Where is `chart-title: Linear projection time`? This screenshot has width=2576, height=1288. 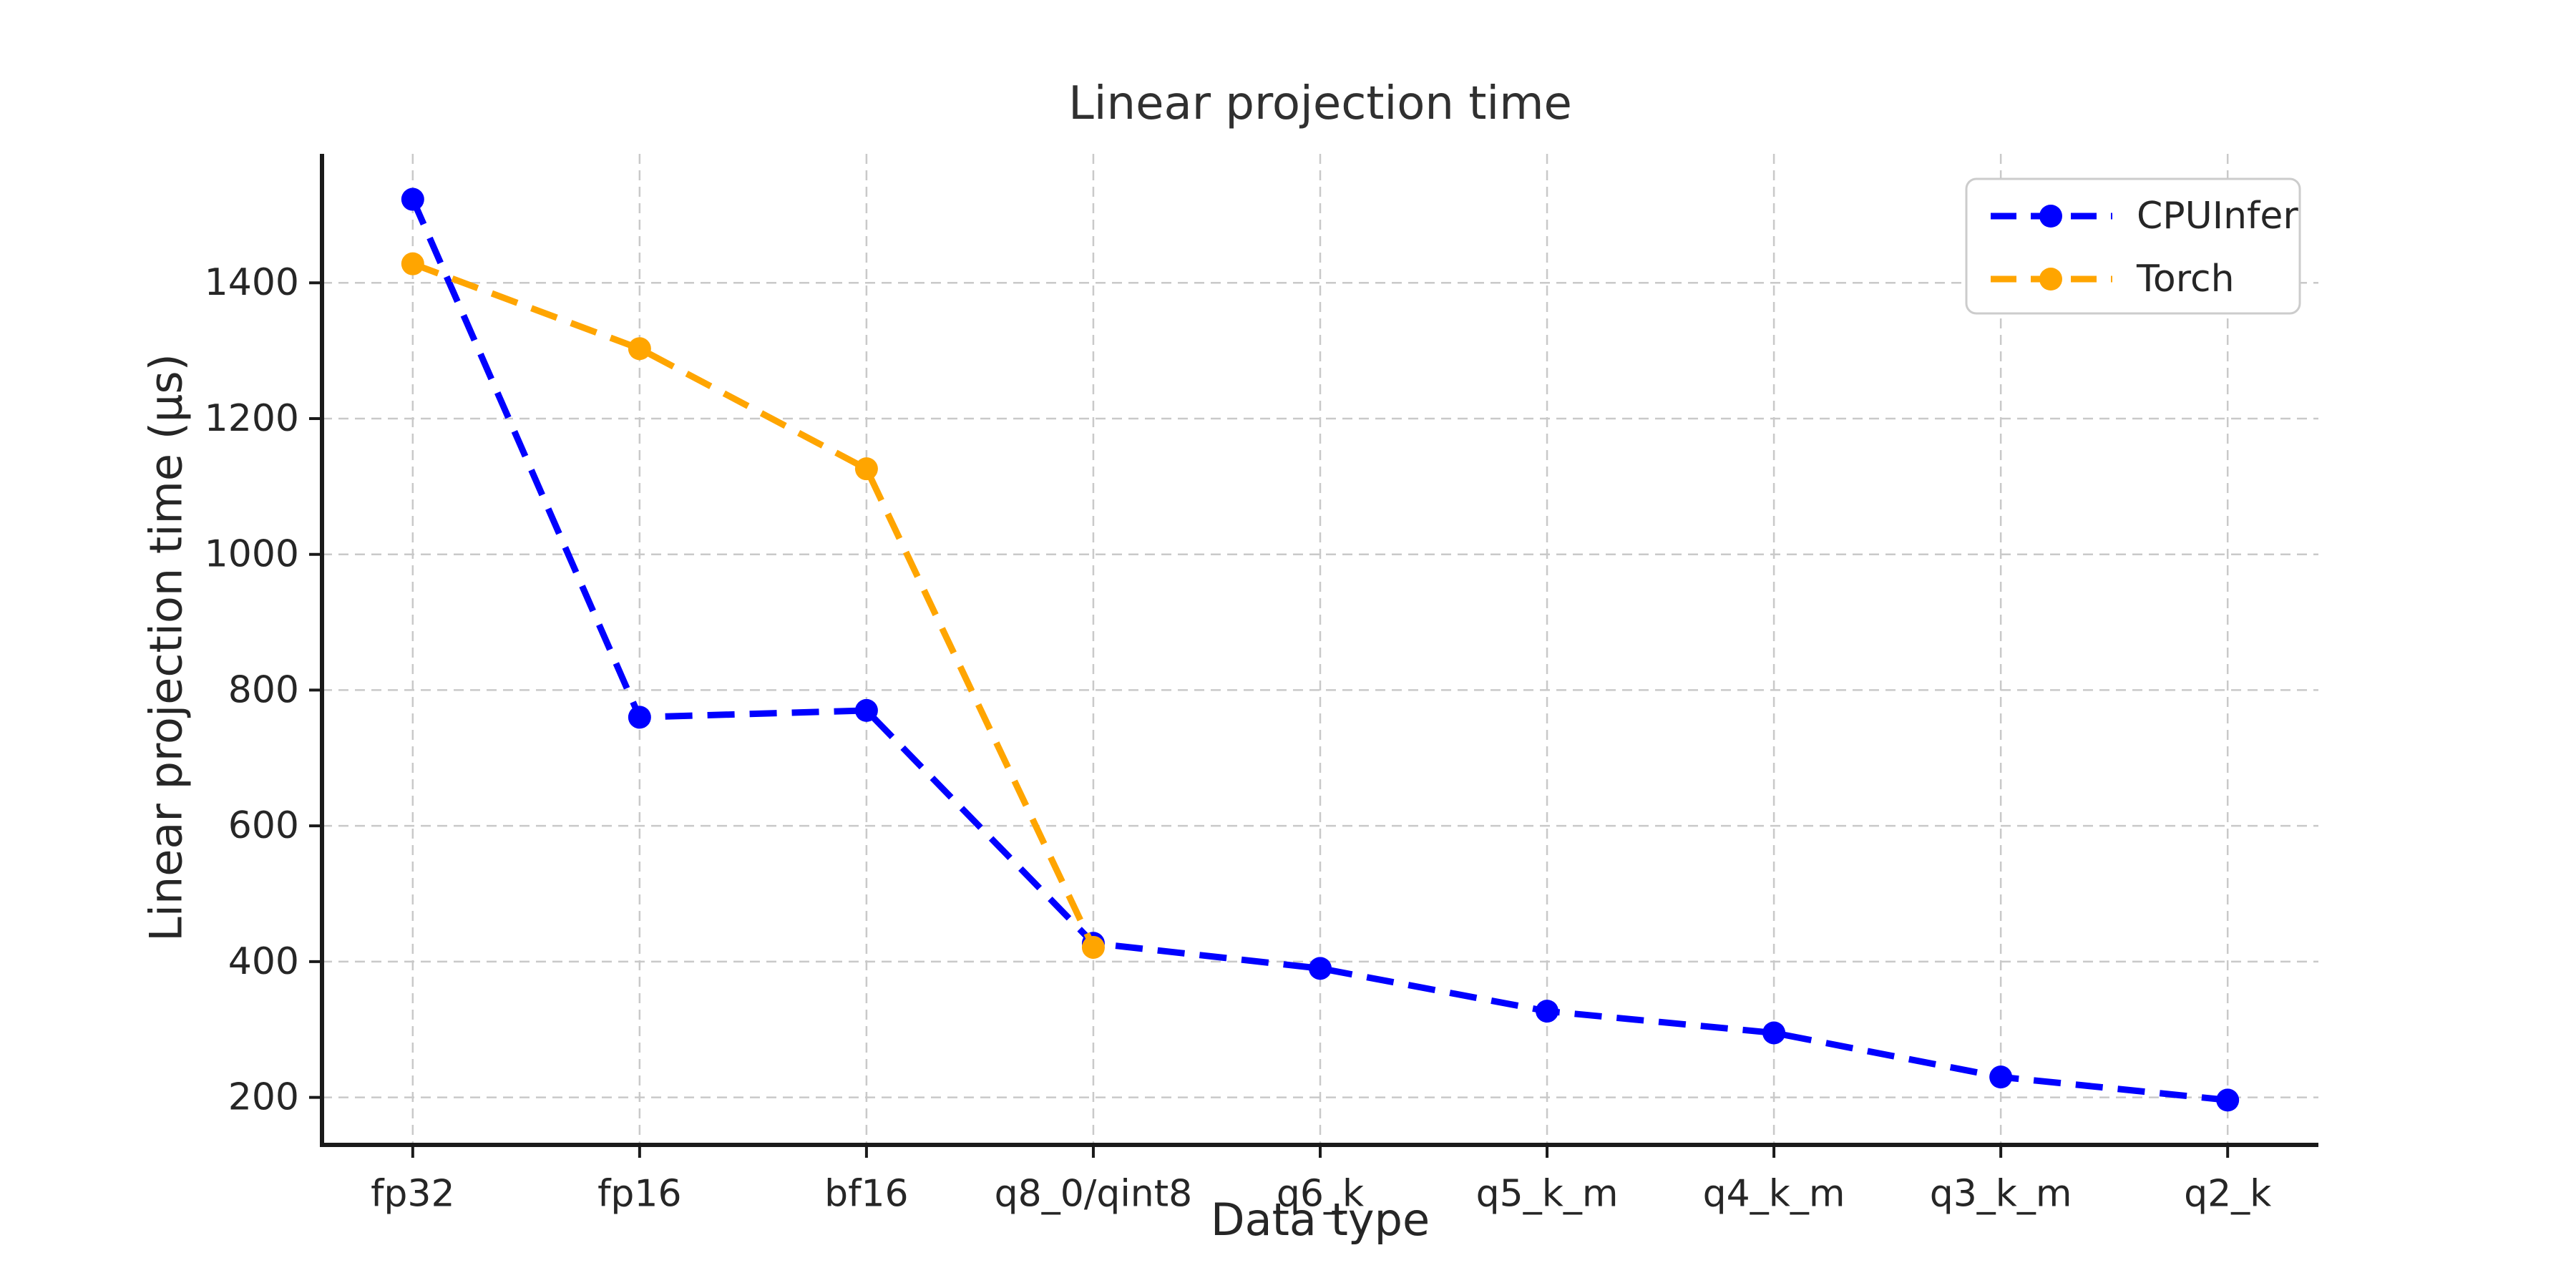 chart-title: Linear projection time is located at coordinates (1320, 103).